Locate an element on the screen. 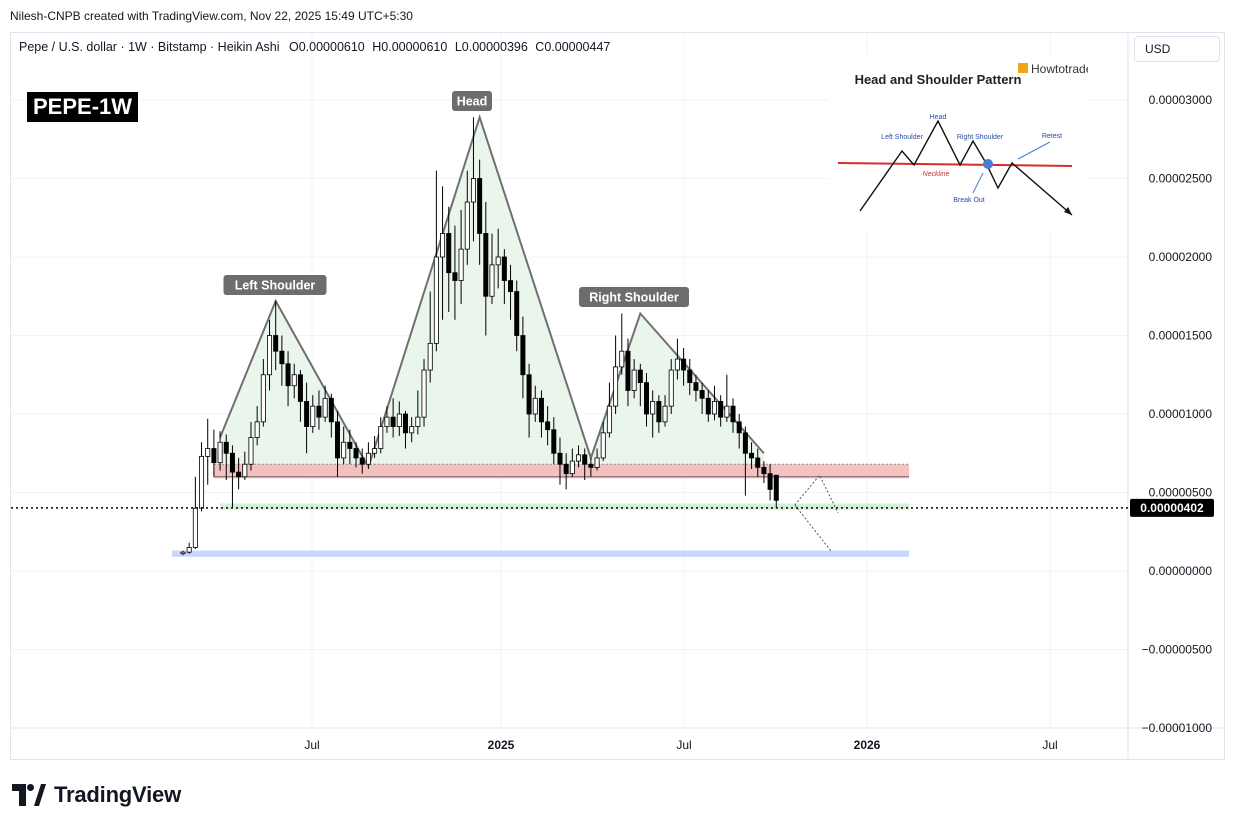 This screenshot has width=1236, height=828. inset-breakout-arrow is located at coordinates (978, 183).